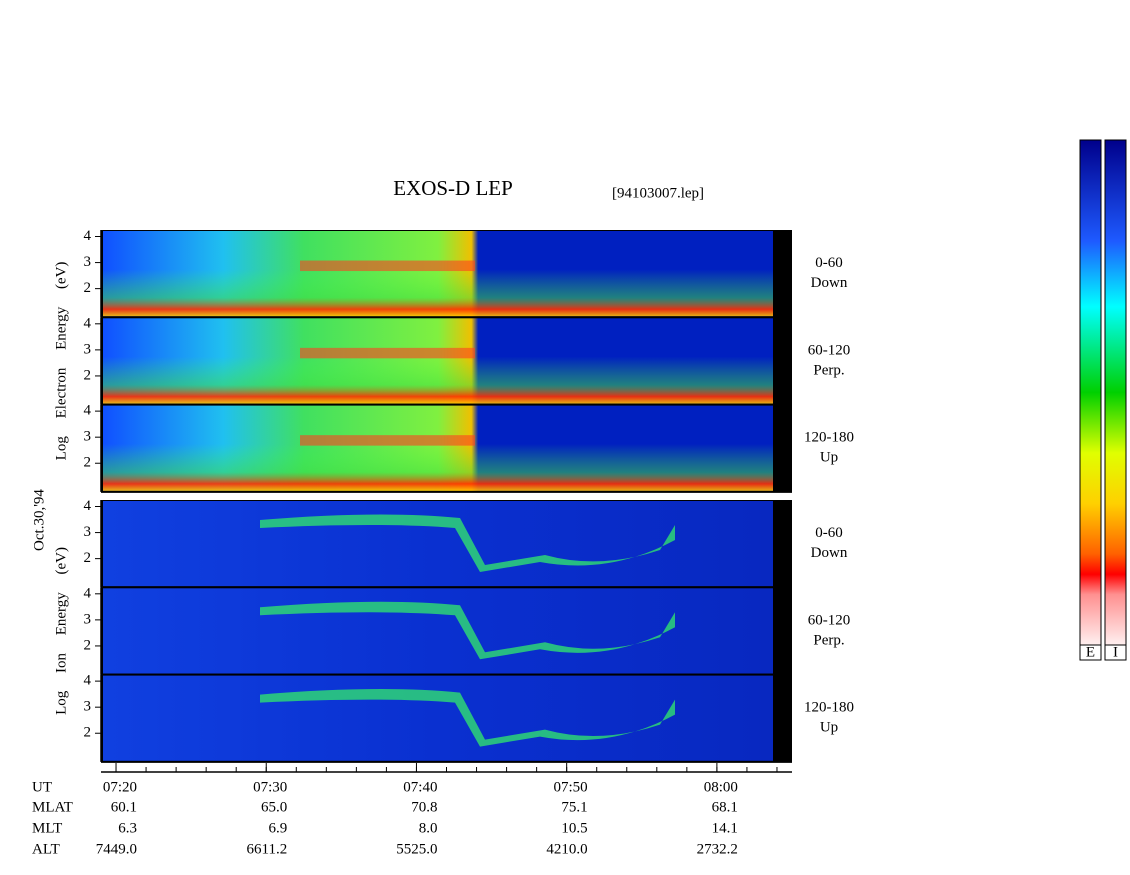  What do you see at coordinates (61, 631) in the screenshot?
I see `y-axis-label: Log Ion Energy (eV)` at bounding box center [61, 631].